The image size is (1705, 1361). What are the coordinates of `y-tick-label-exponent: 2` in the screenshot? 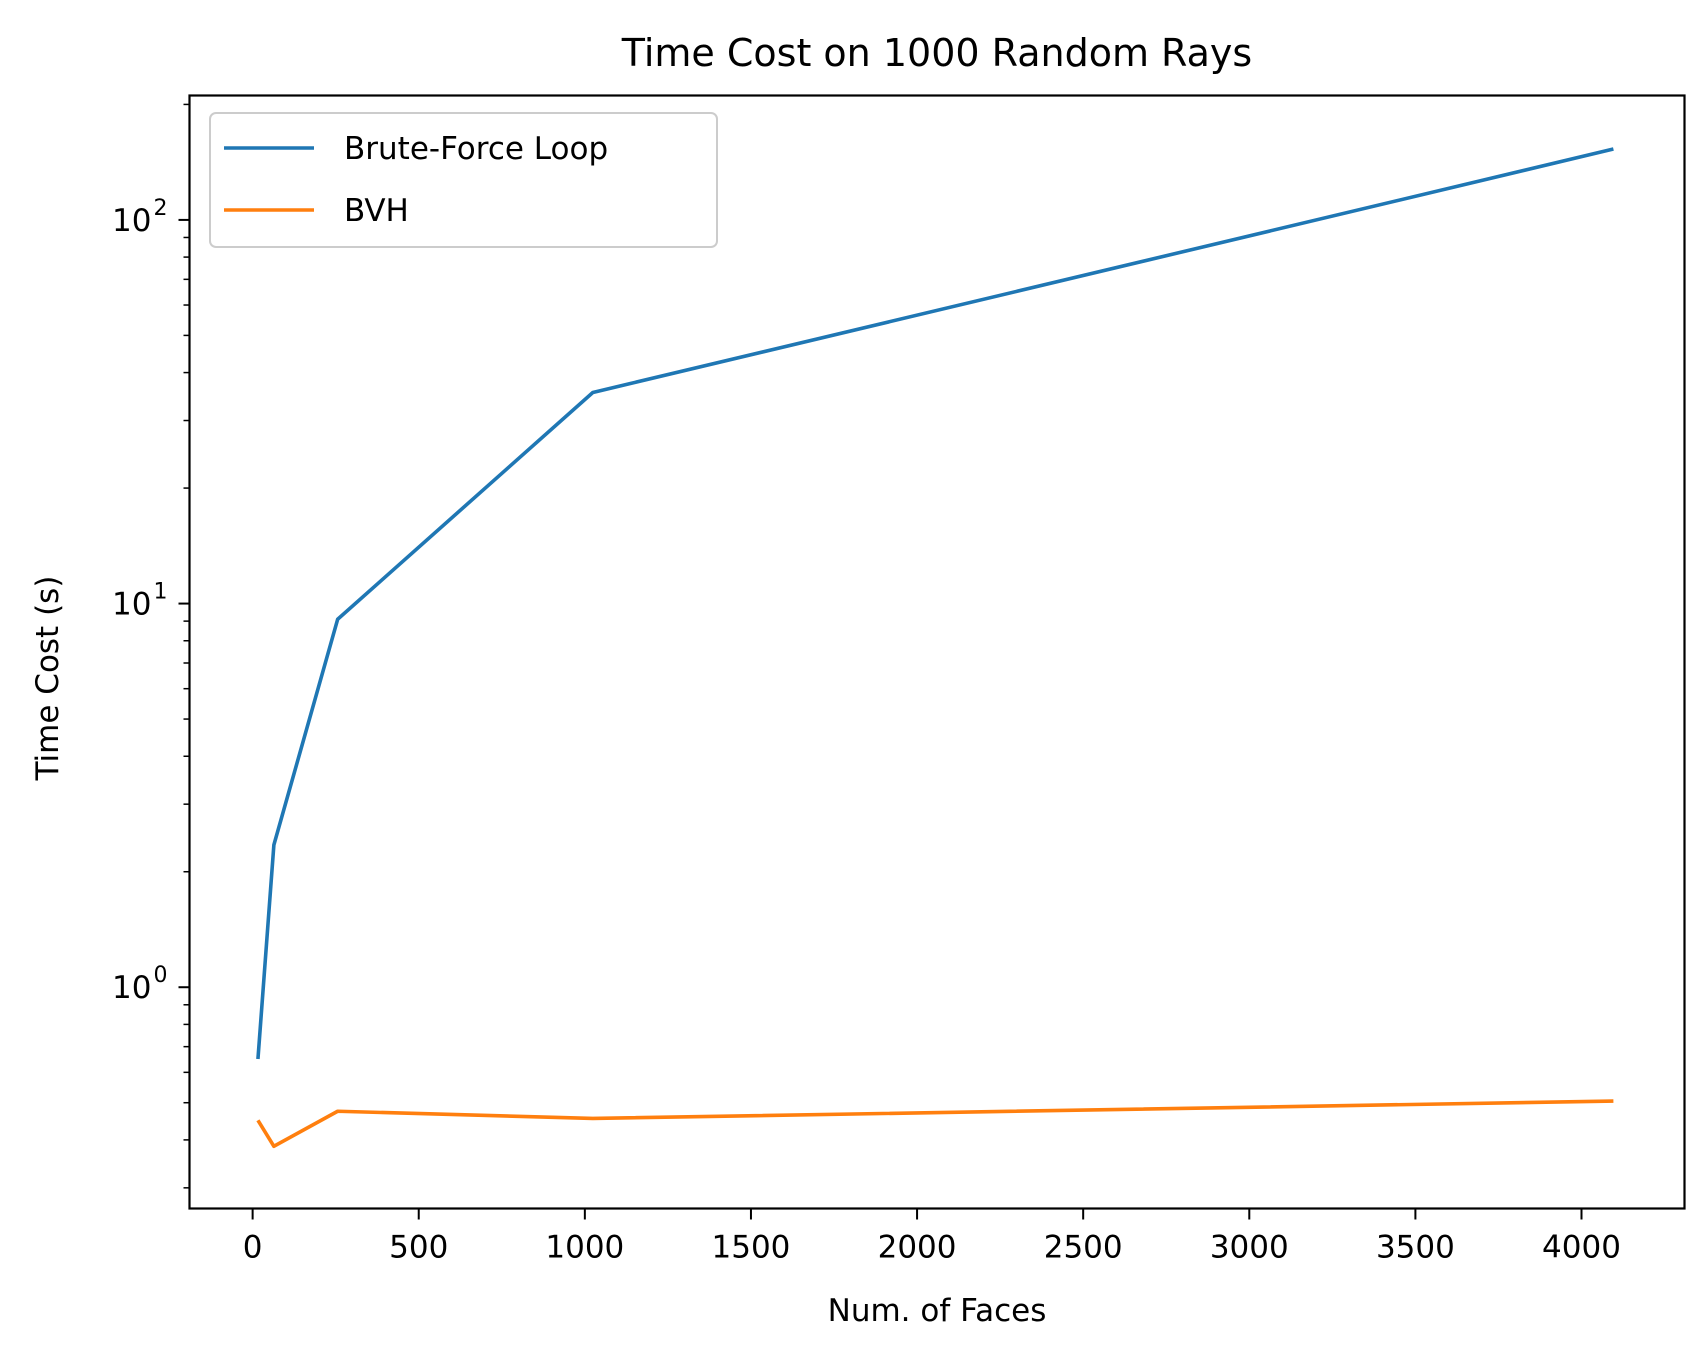 It's located at (161, 208).